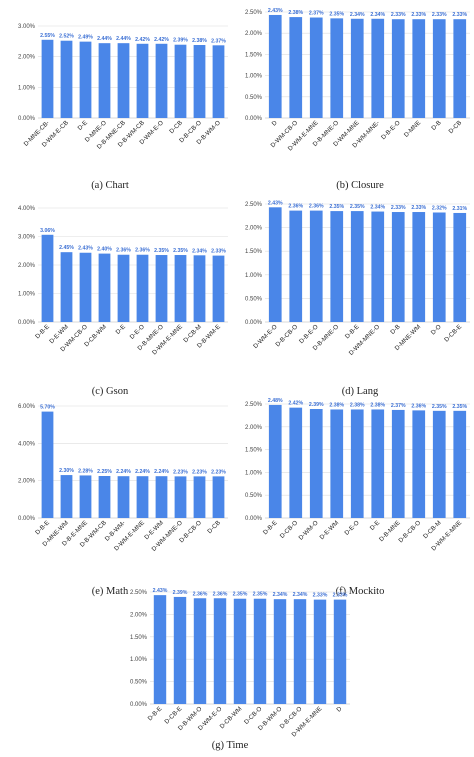 This screenshot has height=757, width=474. What do you see at coordinates (231, 717) in the screenshot?
I see `x-tick-label: D-CB-WM` at bounding box center [231, 717].